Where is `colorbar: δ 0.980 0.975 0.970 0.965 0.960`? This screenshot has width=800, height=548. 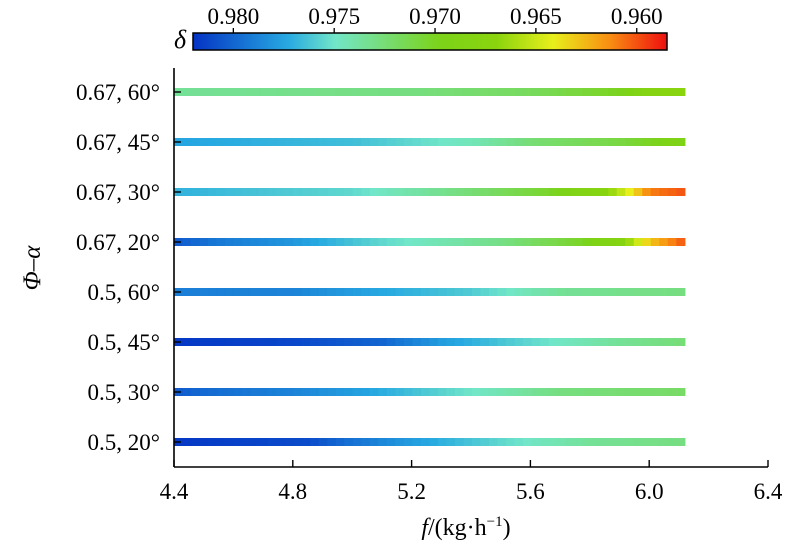 colorbar: δ 0.980 0.975 0.970 0.965 0.960 is located at coordinates (421, 29).